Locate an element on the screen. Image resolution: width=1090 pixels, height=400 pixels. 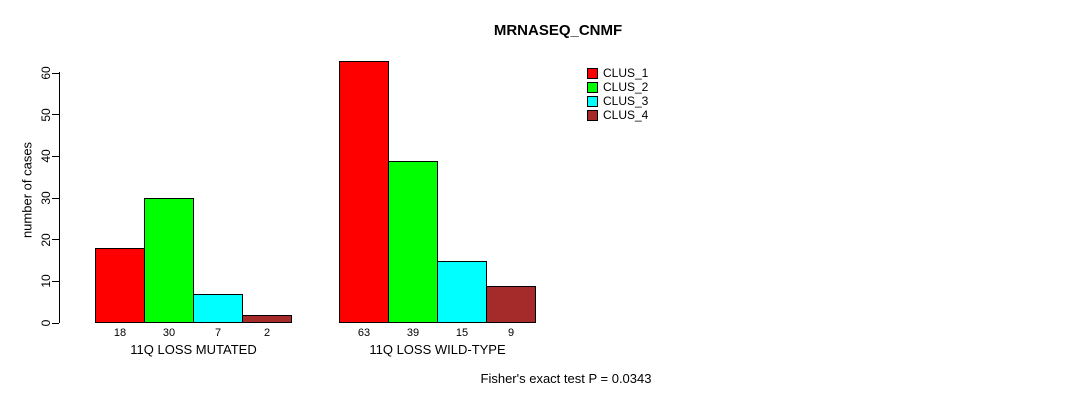
bar-value-label: 2 is located at coordinates (267, 333).